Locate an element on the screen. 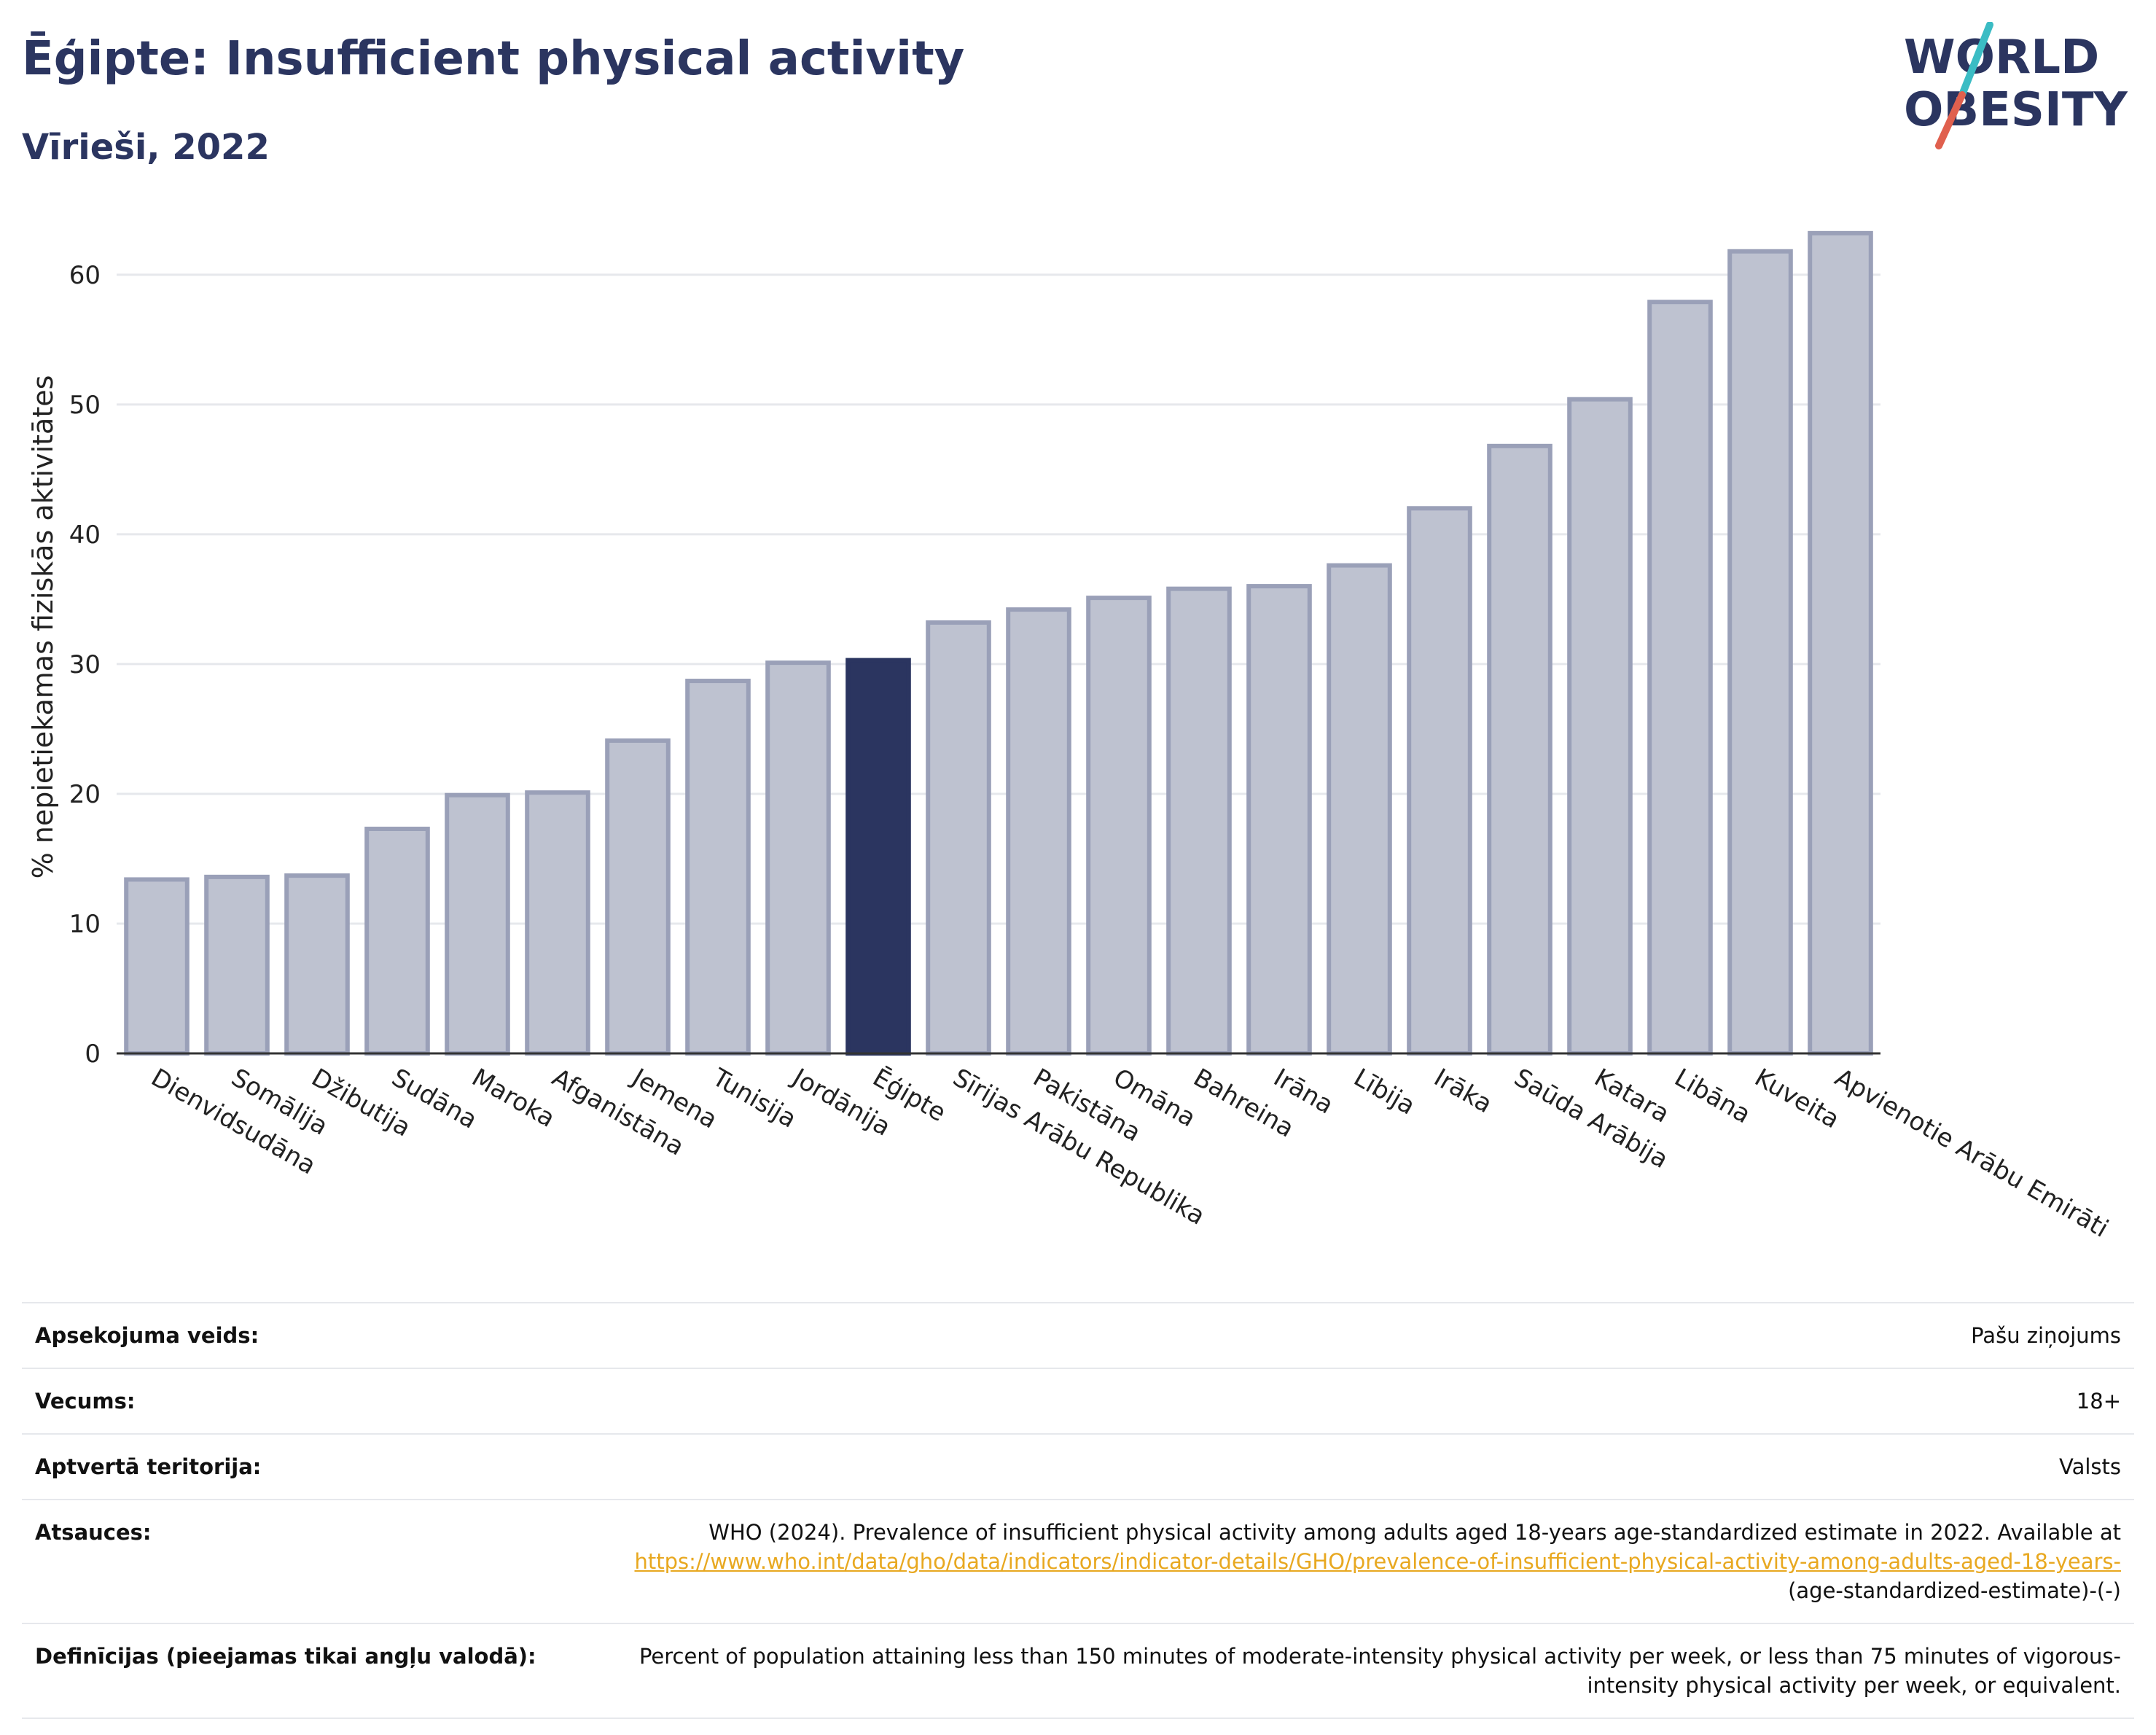  x-tick-label: Maroka is located at coordinates (514, 1098).